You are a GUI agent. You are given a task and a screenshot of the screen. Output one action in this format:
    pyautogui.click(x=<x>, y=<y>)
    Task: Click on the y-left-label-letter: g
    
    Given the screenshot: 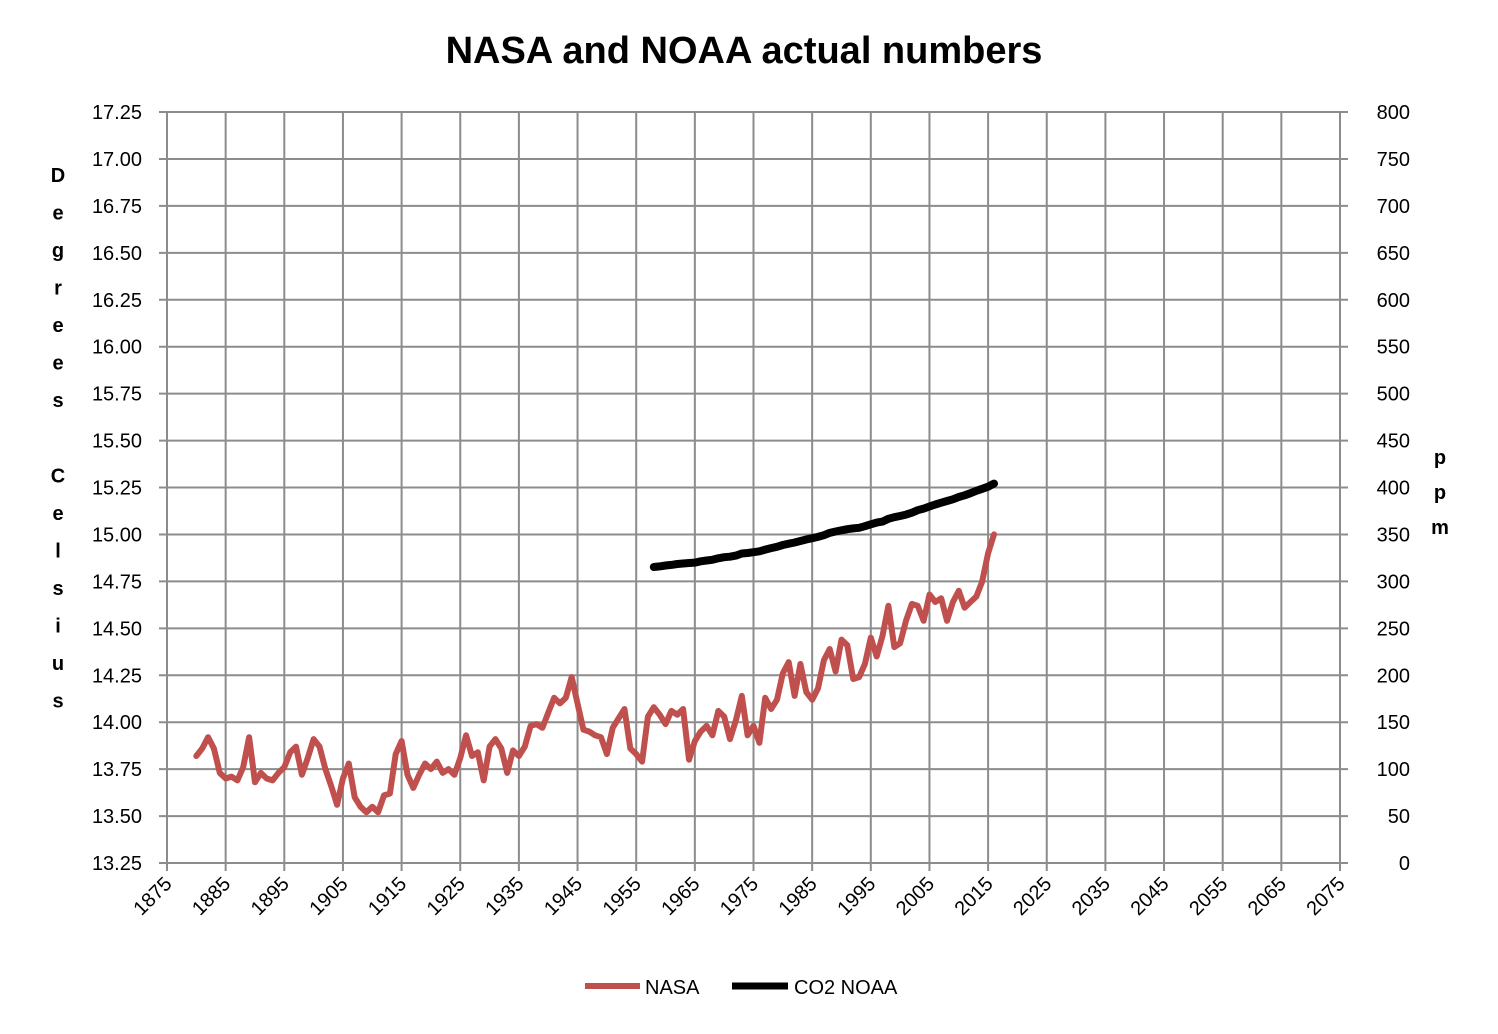 What is the action you would take?
    pyautogui.click(x=58, y=251)
    